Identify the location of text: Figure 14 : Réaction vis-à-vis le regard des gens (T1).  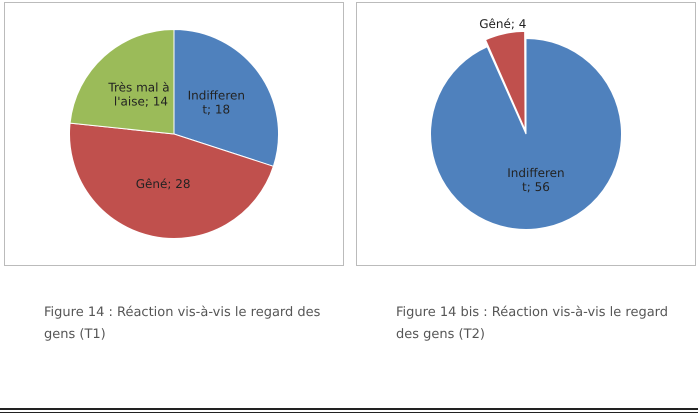
(182, 324).